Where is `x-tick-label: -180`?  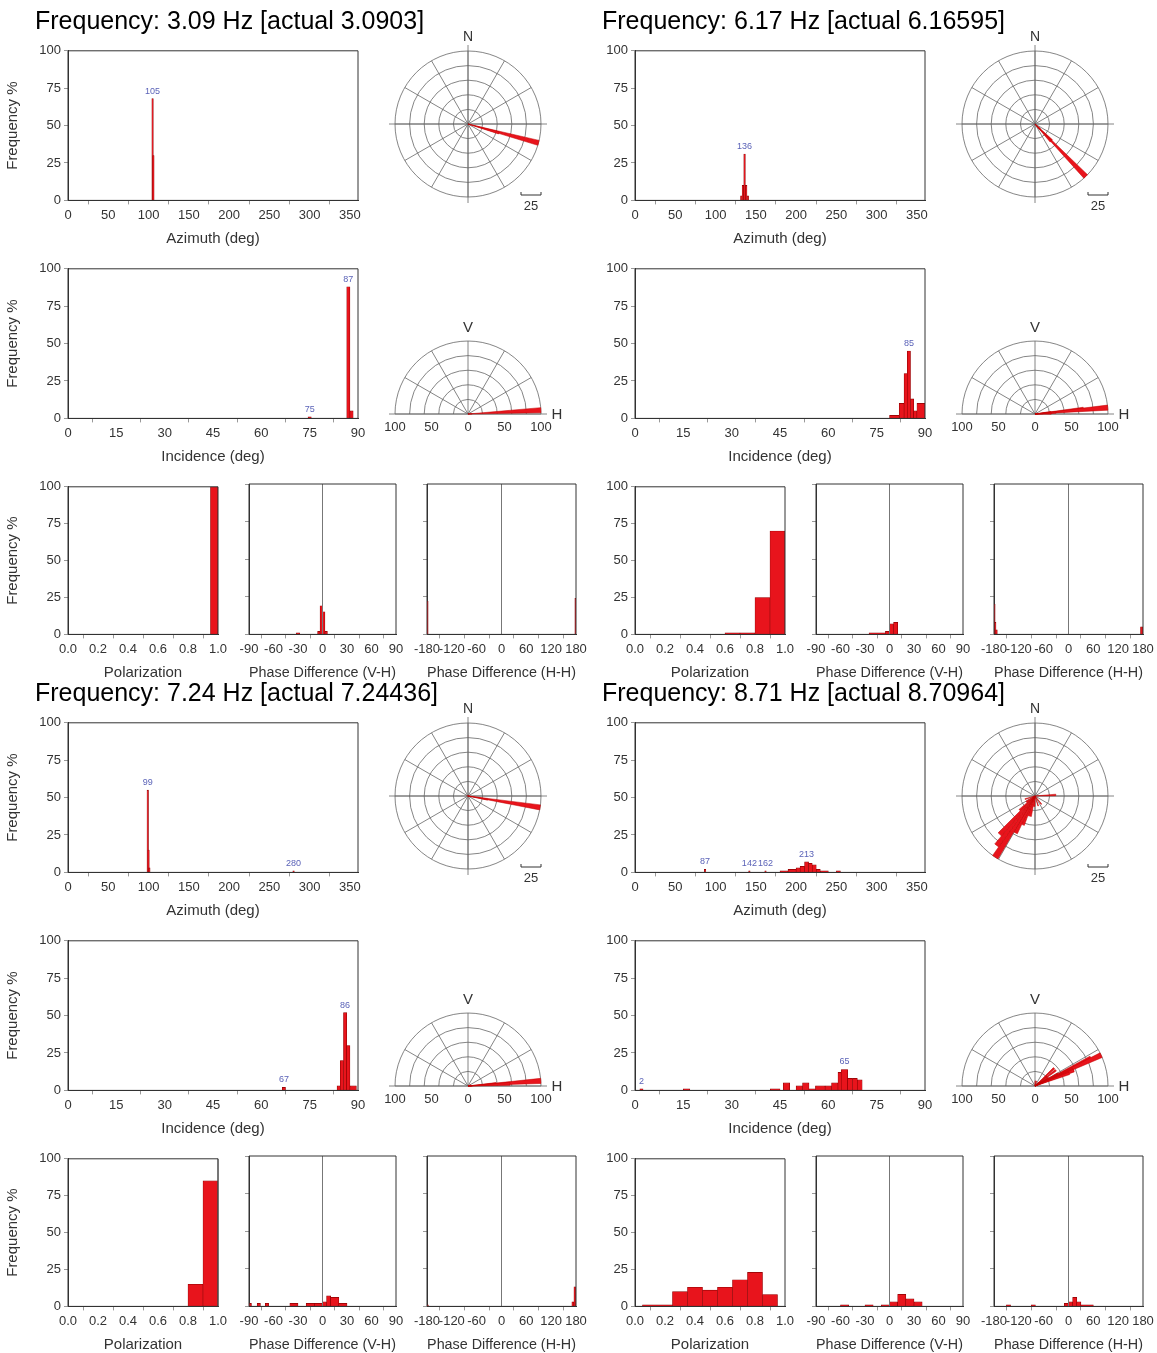
x-tick-label: -180 is located at coordinates (994, 648).